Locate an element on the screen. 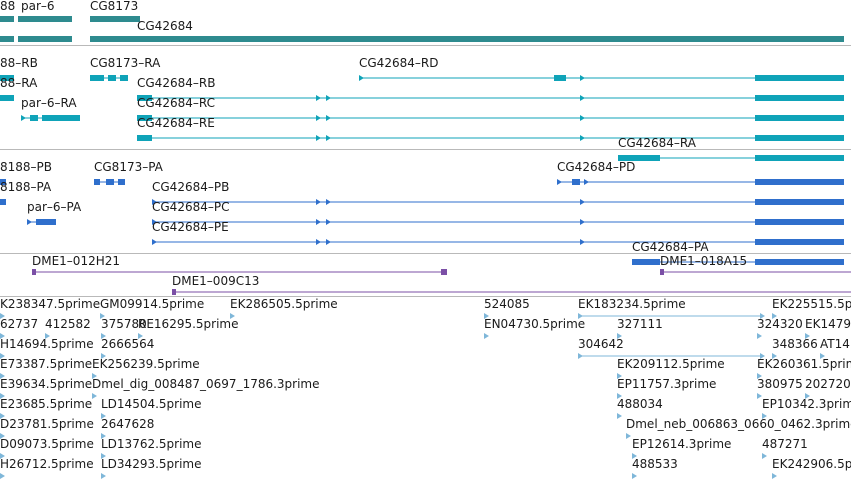  feature-label: 380975 is located at coordinates (780, 384).